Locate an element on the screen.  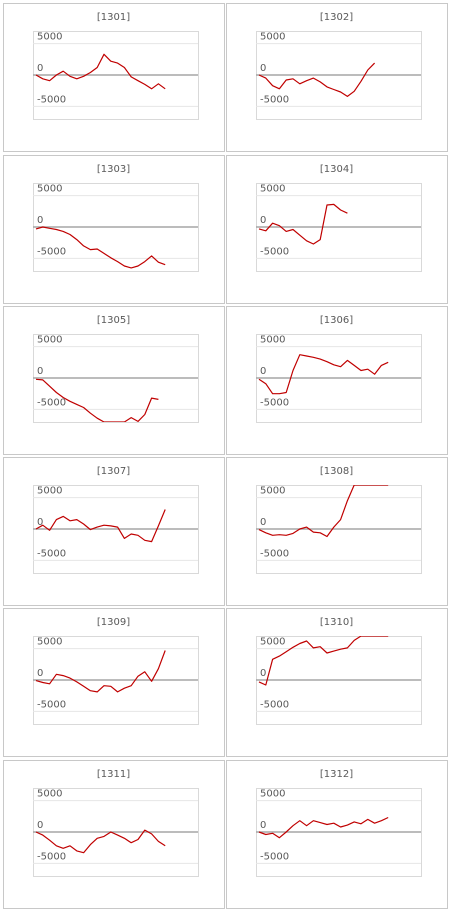
chart-panel: [1309] -5000 0 5000 is located at coordinates (114, 682).